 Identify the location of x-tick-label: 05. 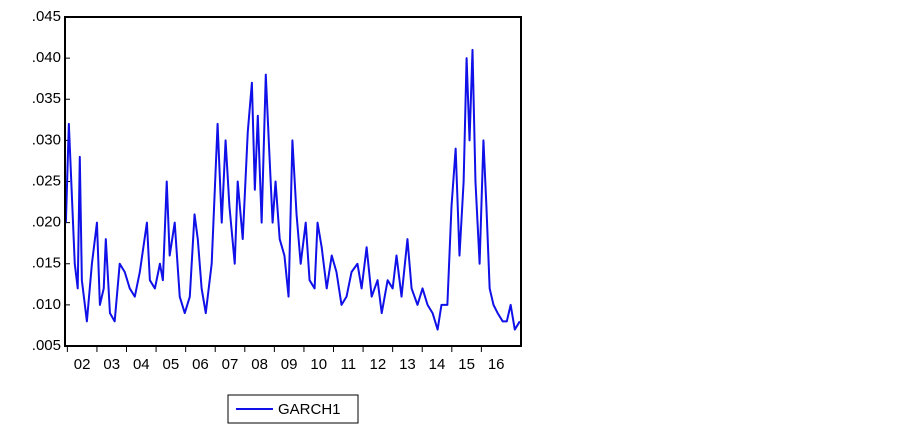
(171, 364).